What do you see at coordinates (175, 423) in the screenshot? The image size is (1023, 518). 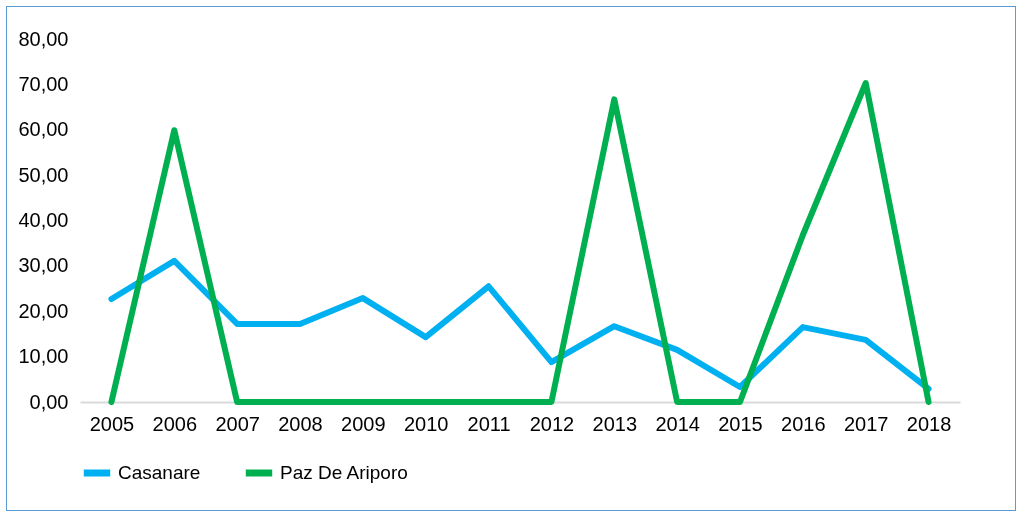 I see `x-tick-label: 2006` at bounding box center [175, 423].